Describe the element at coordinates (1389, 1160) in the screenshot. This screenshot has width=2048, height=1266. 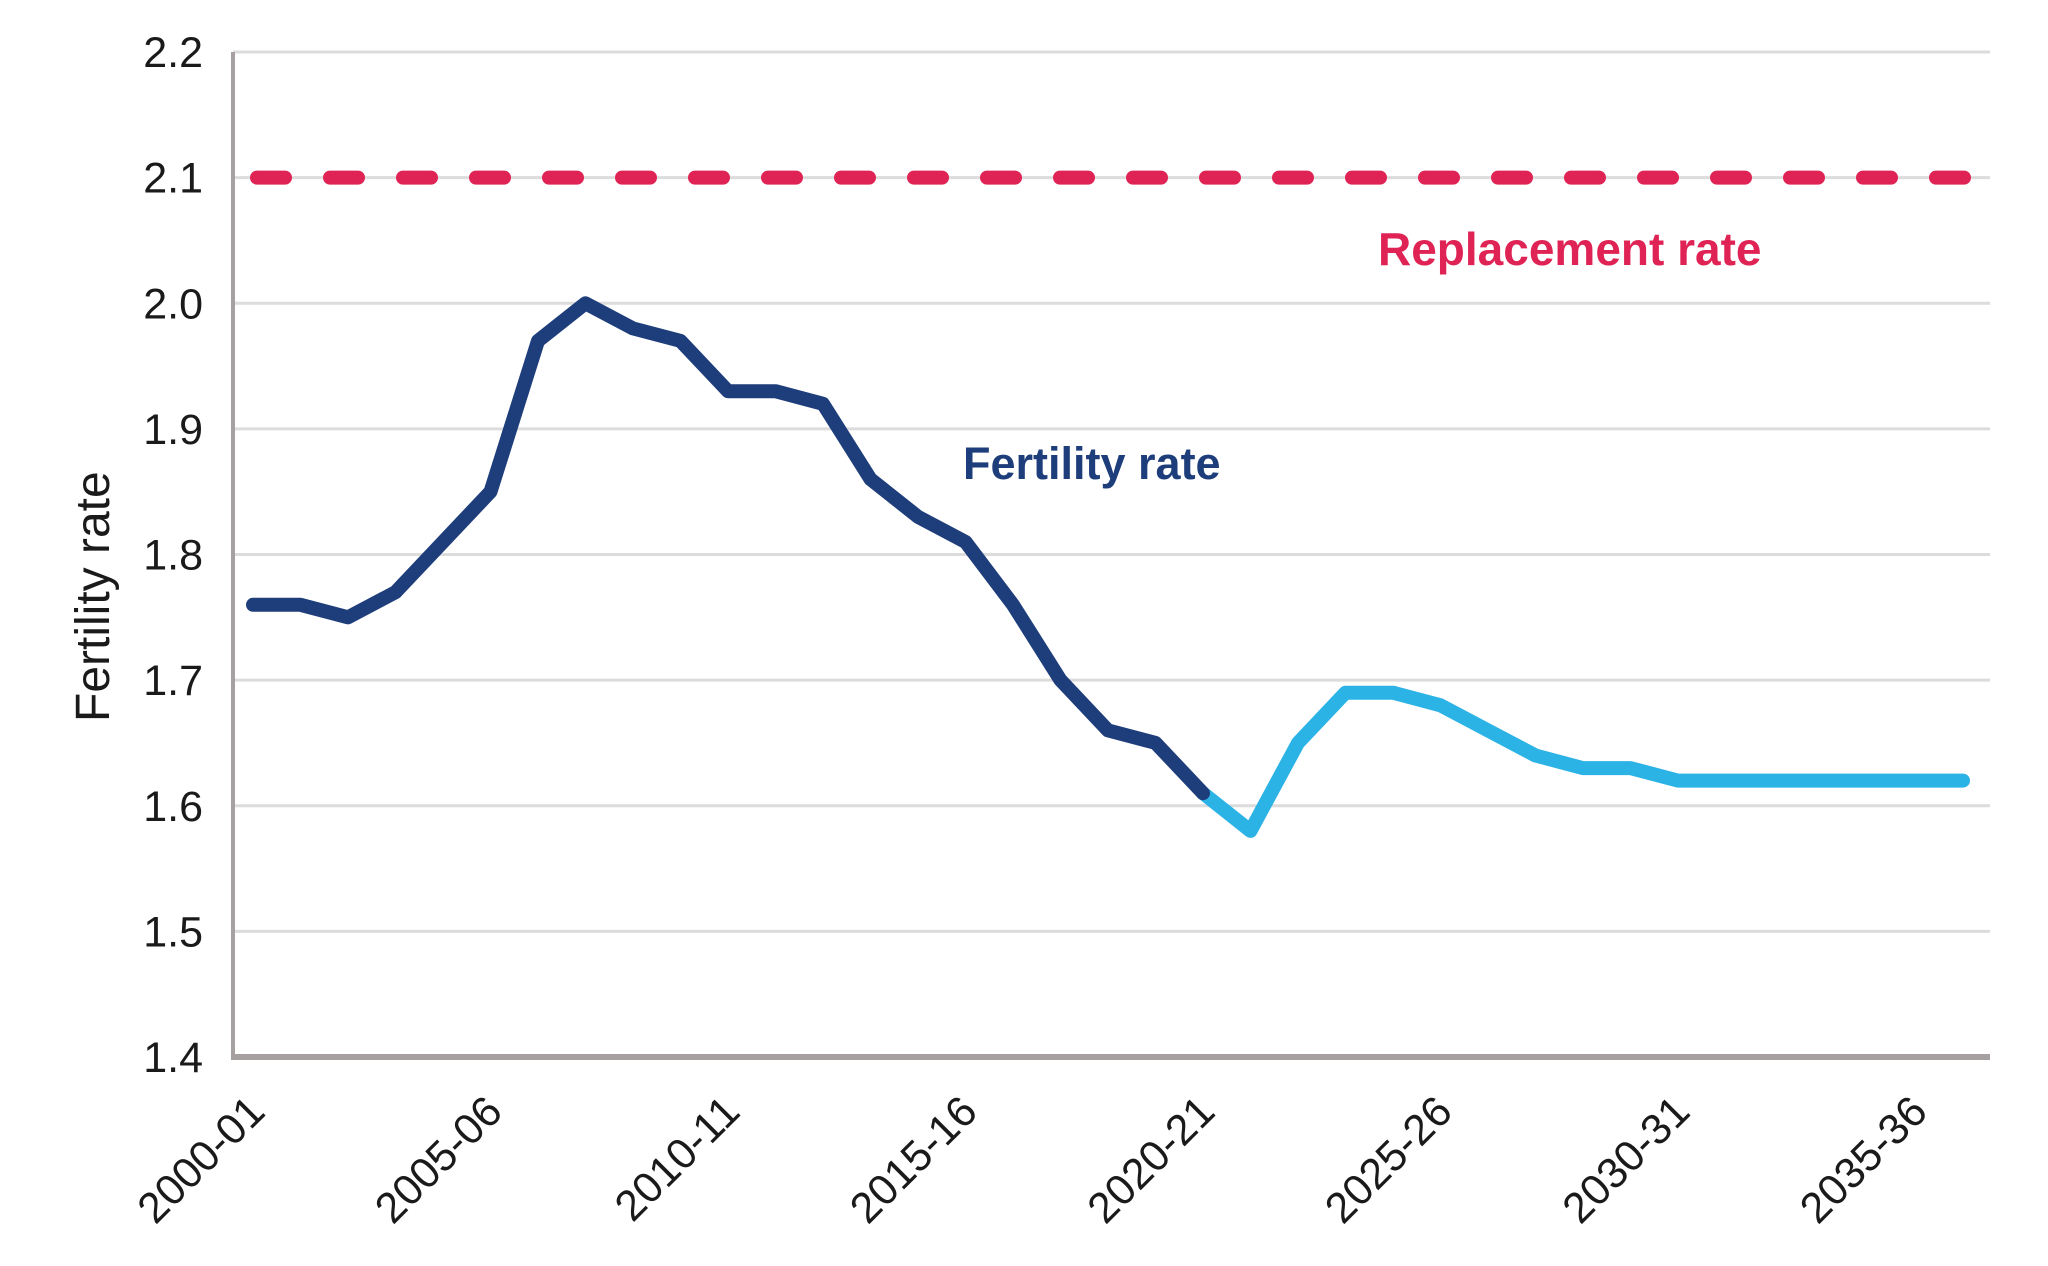
I see `x-tick-label-2025-26: 2025-26` at that location.